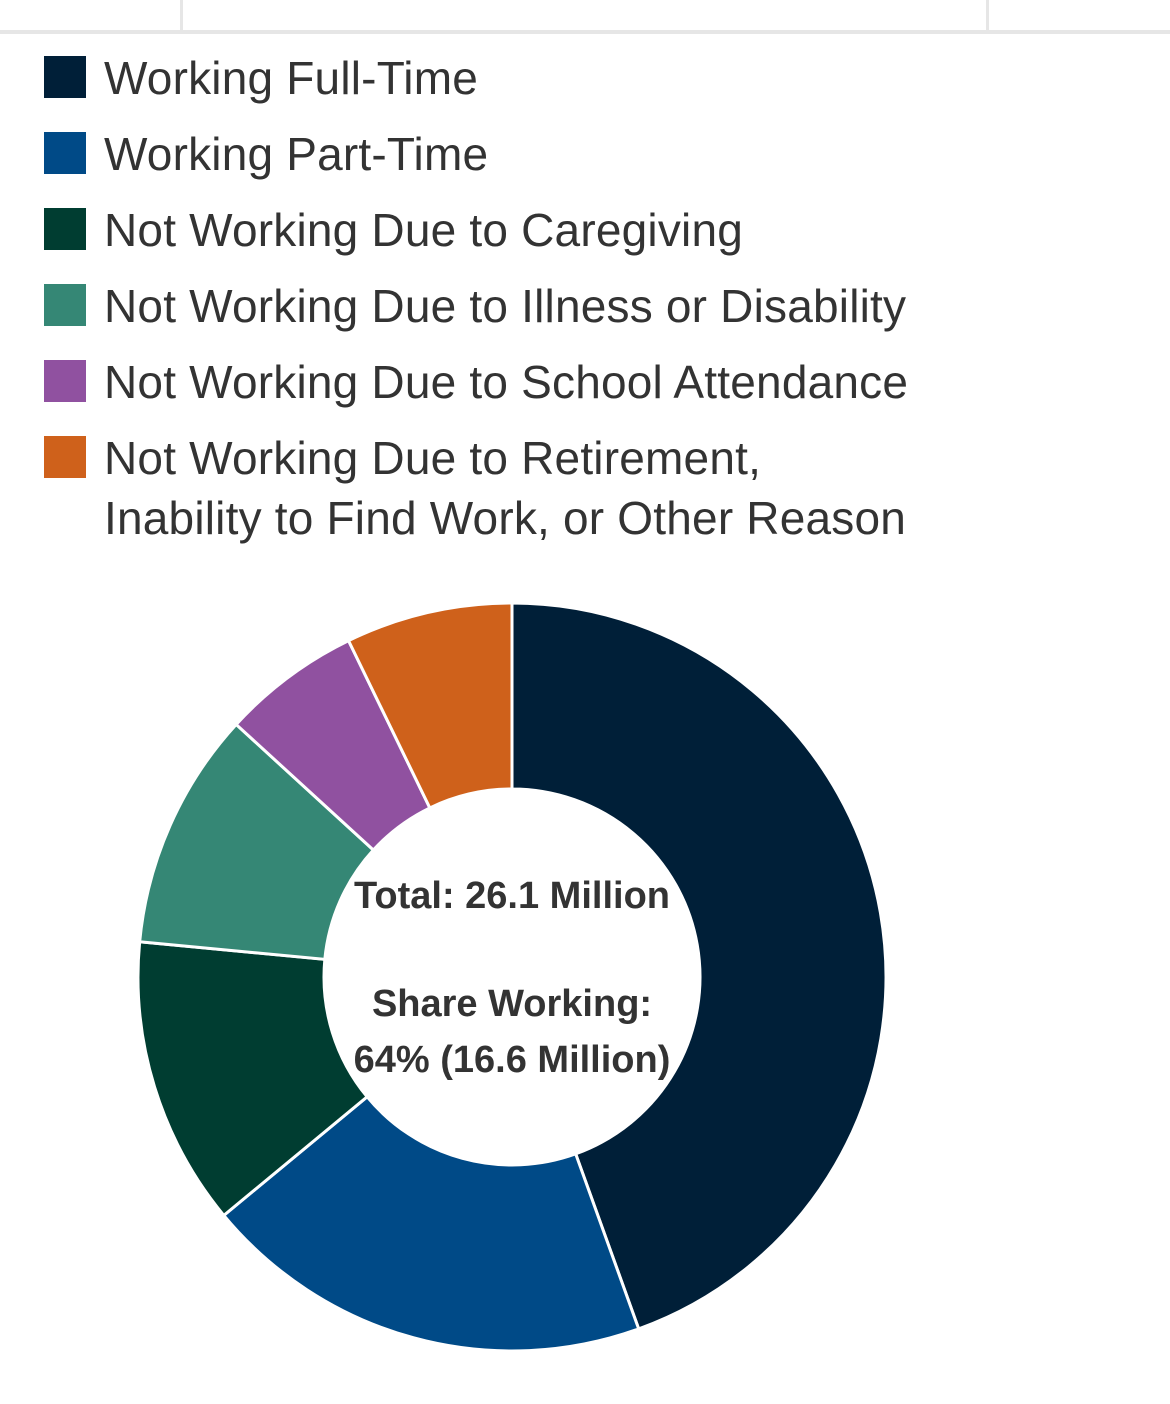  Describe the element at coordinates (296, 154) in the screenshot. I see `legend-label: Working Part-Time` at that location.